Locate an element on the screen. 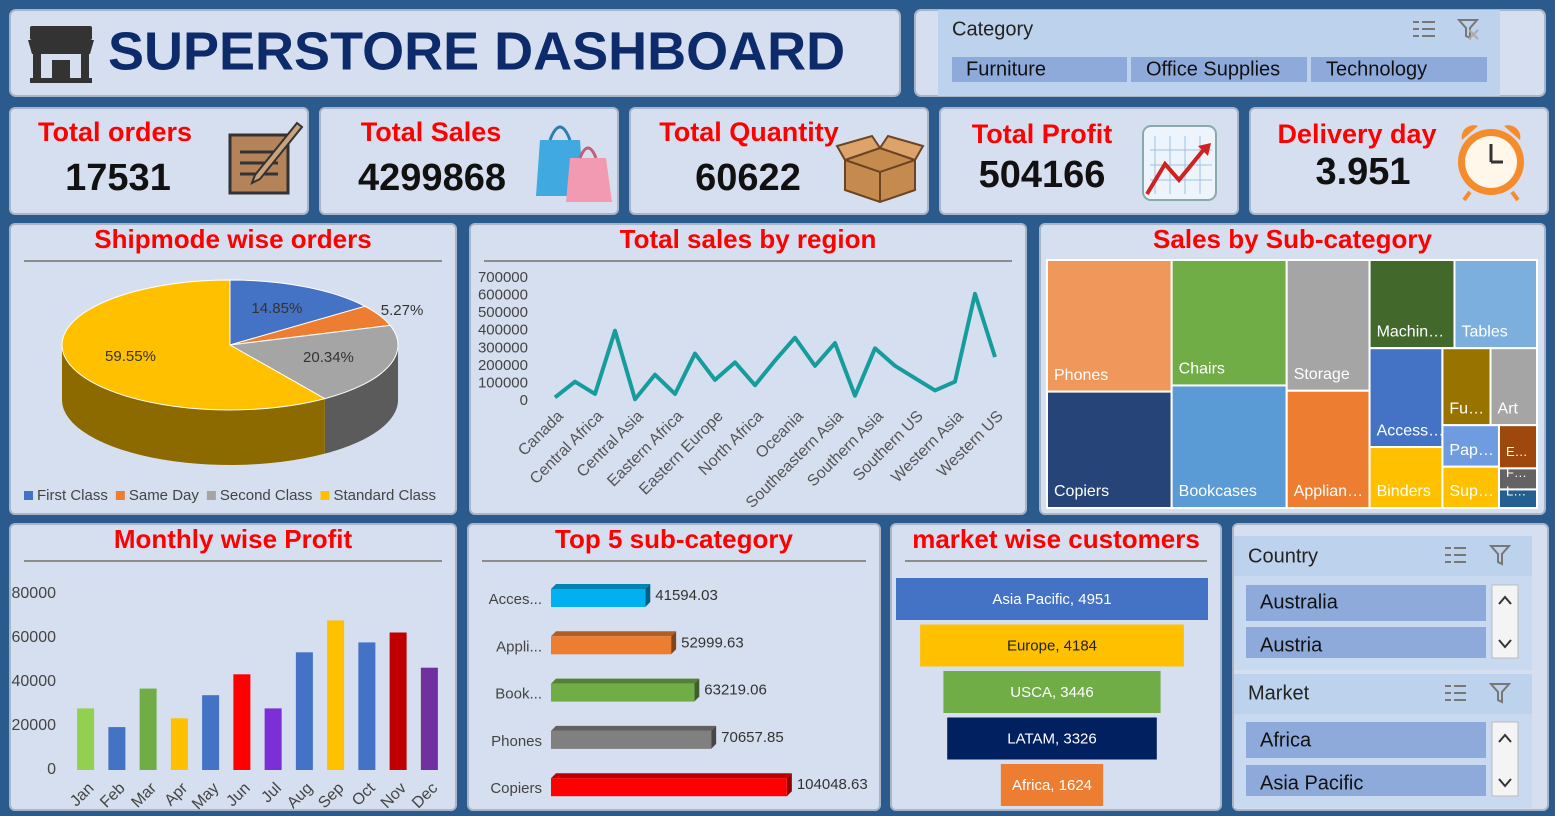 The height and width of the screenshot is (816, 1555). chart-title: Sales by Sub-category is located at coordinates (1292, 239).